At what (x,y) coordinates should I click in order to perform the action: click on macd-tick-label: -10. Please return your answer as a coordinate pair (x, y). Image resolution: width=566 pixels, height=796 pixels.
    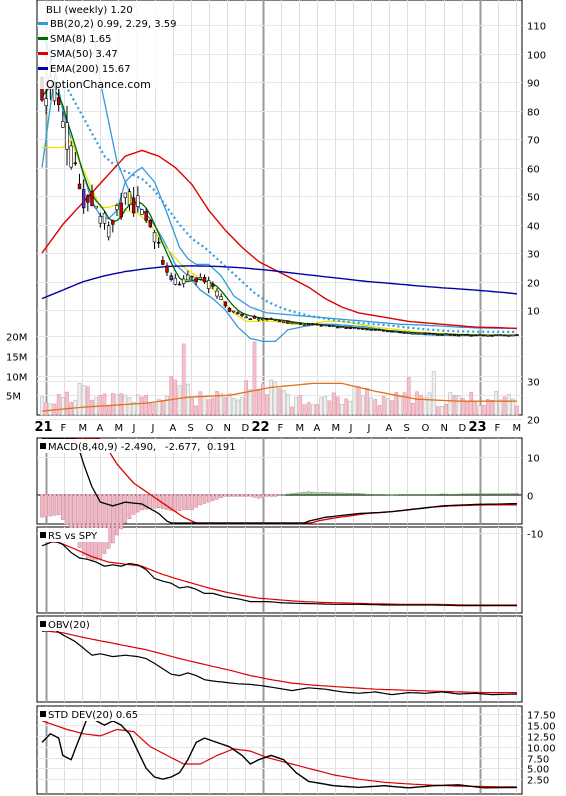
    Looking at the image, I should click on (535, 535).